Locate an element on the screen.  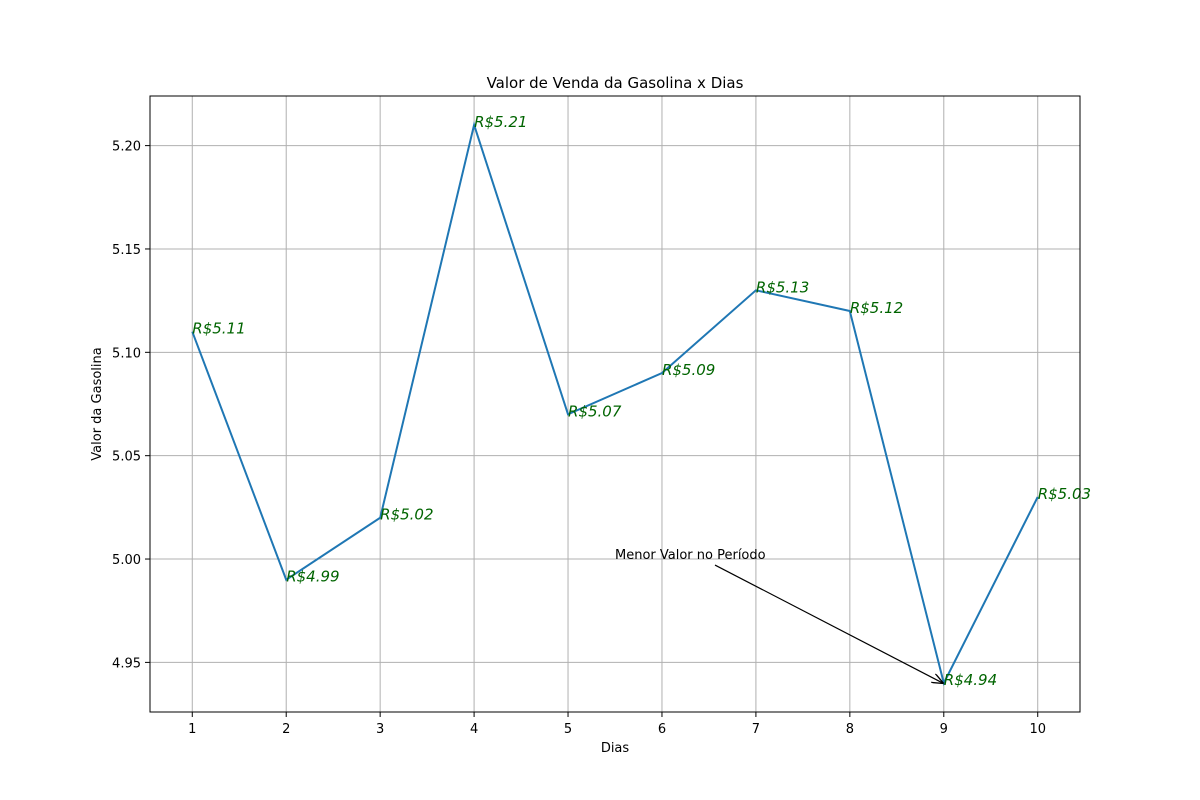
data-label: R$5.12 is located at coordinates (876, 308).